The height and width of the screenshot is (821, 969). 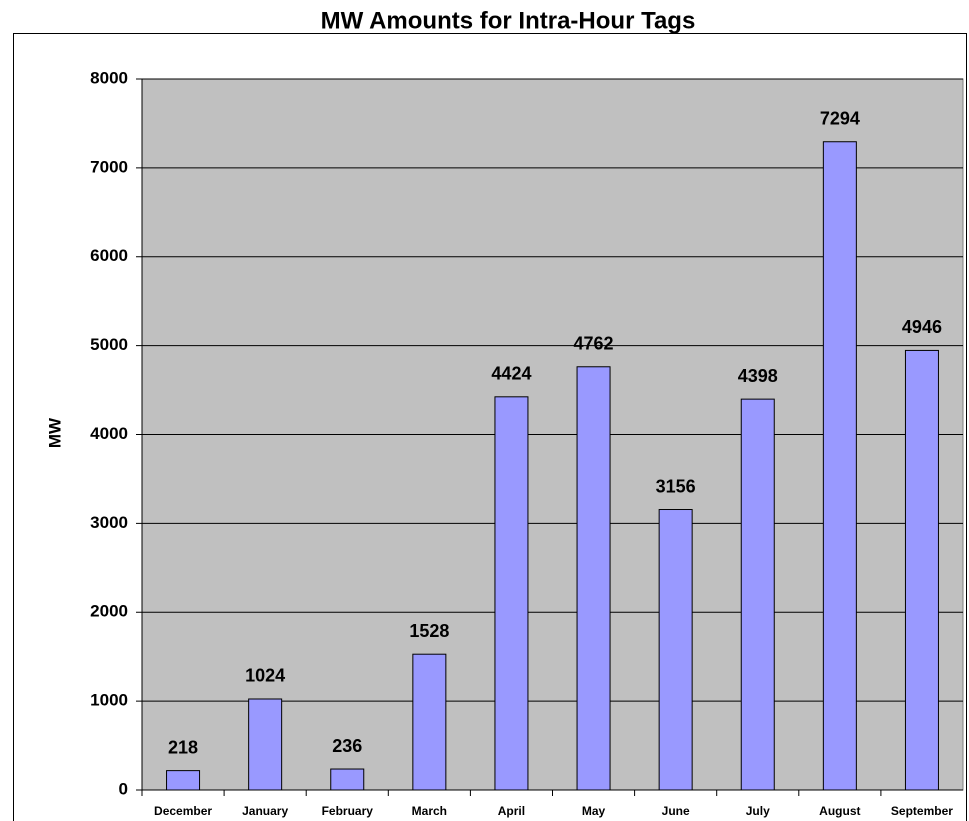 What do you see at coordinates (429, 631) in the screenshot?
I see `data-label: 1528` at bounding box center [429, 631].